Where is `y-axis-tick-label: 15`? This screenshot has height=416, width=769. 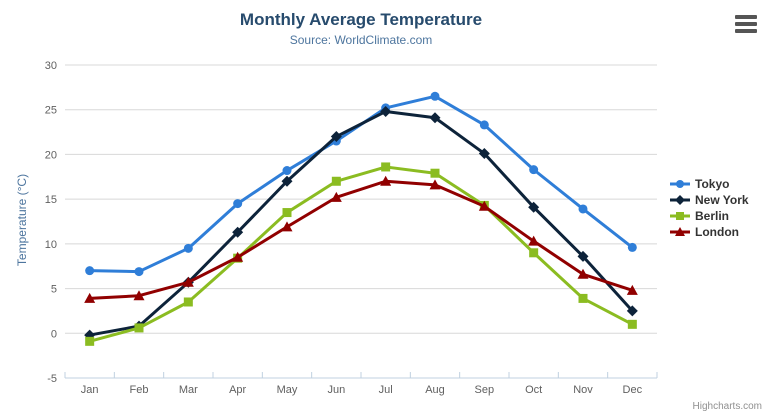
y-axis-tick-label: 15 is located at coordinates (51, 200).